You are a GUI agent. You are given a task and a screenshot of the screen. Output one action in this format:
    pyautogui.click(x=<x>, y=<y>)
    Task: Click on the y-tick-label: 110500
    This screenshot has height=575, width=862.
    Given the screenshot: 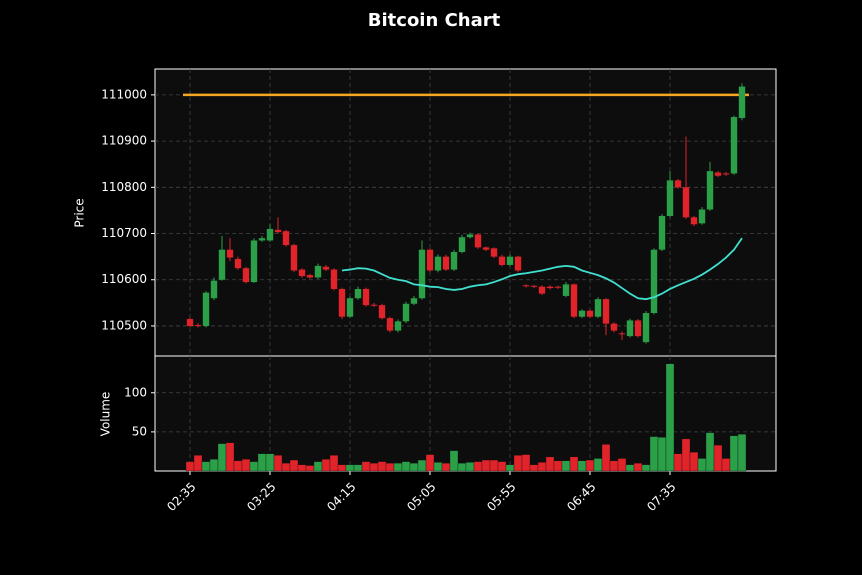 What is the action you would take?
    pyautogui.click(x=124, y=325)
    